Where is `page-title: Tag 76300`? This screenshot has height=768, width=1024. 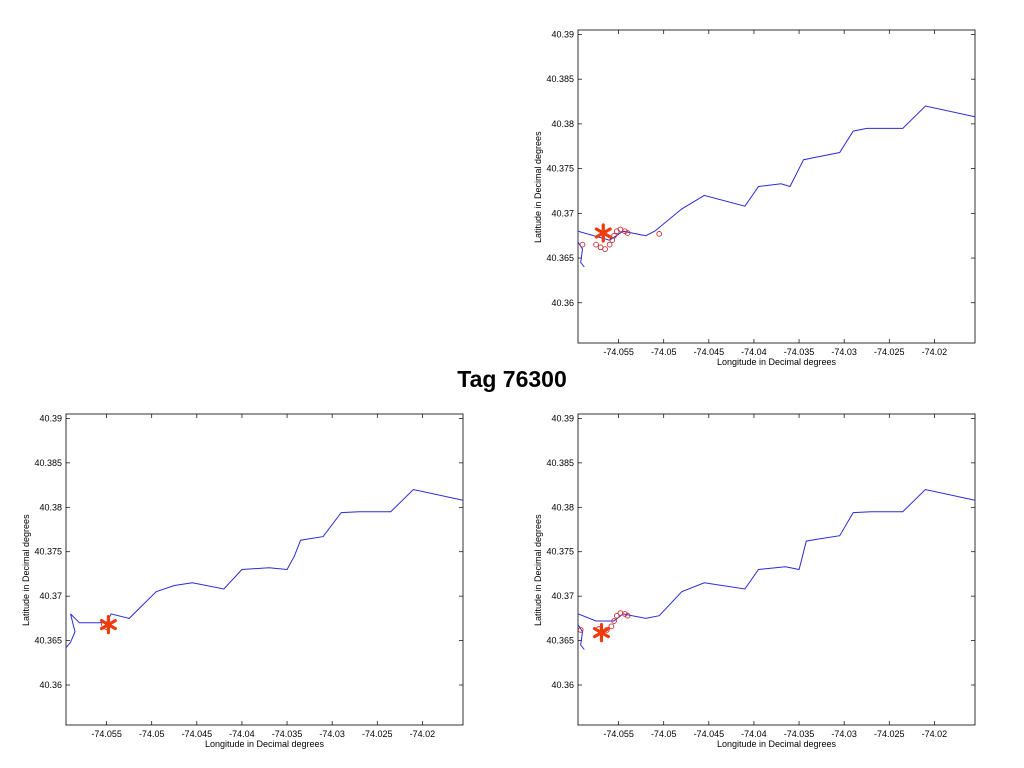 page-title: Tag 76300 is located at coordinates (512, 379).